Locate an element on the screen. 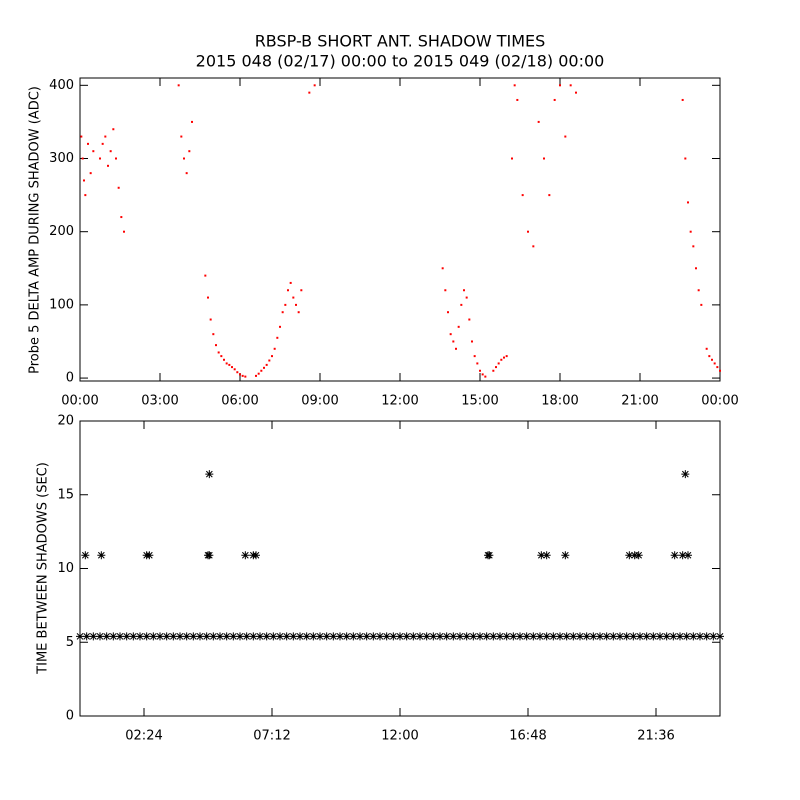 The height and width of the screenshot is (800, 800). y-axis-label: Probe 5 DELTA AMP DURING SHADOW (ADC) is located at coordinates (35, 230).